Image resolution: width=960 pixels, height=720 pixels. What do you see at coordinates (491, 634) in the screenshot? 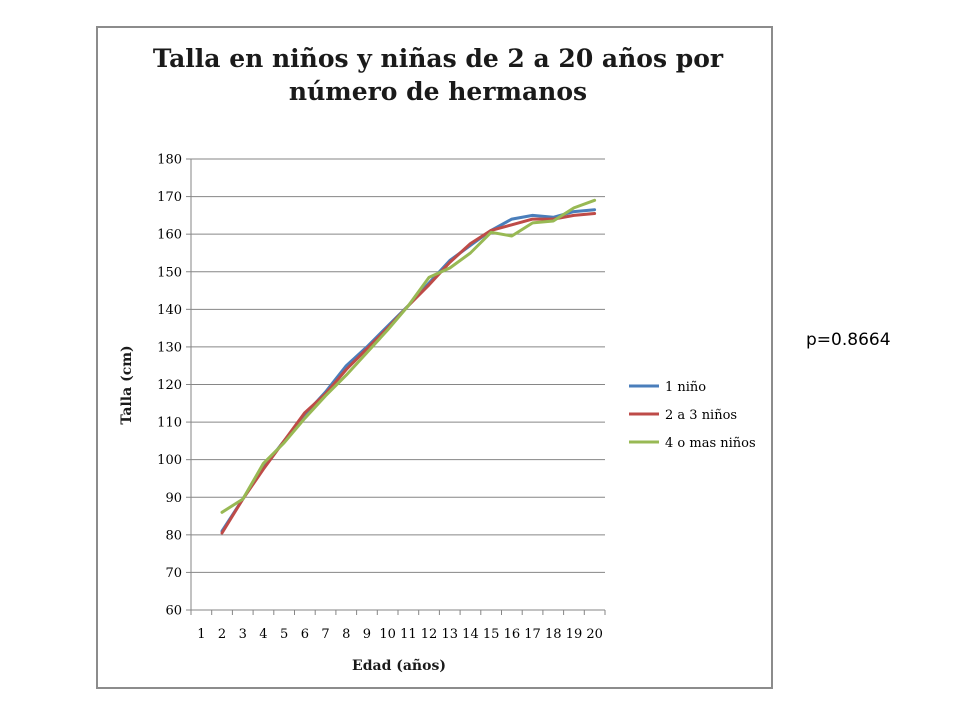
I see `x-tick-label: 15` at bounding box center [491, 634].